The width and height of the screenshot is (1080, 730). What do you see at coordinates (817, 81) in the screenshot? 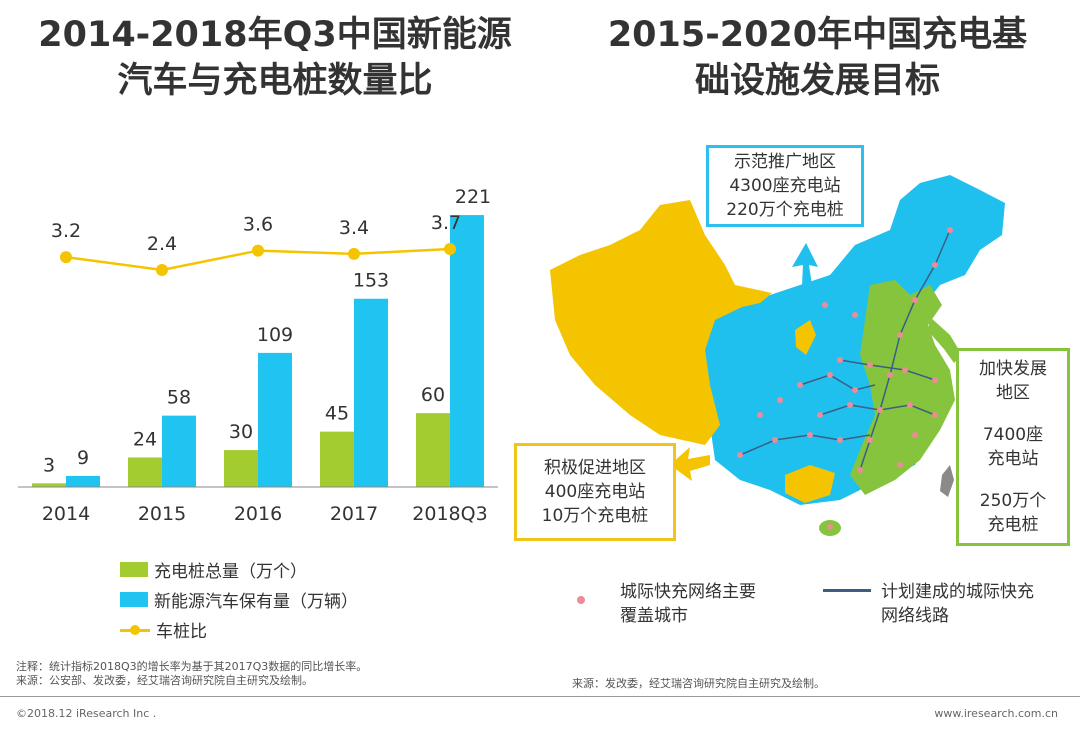
I see `right-title-line2: 础设施发展目标` at bounding box center [817, 81].